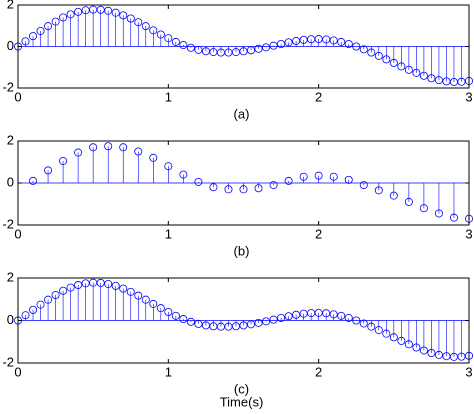 The width and height of the screenshot is (474, 414). What do you see at coordinates (242, 401) in the screenshot?
I see `x-axis-title: Time(s)` at bounding box center [242, 401].